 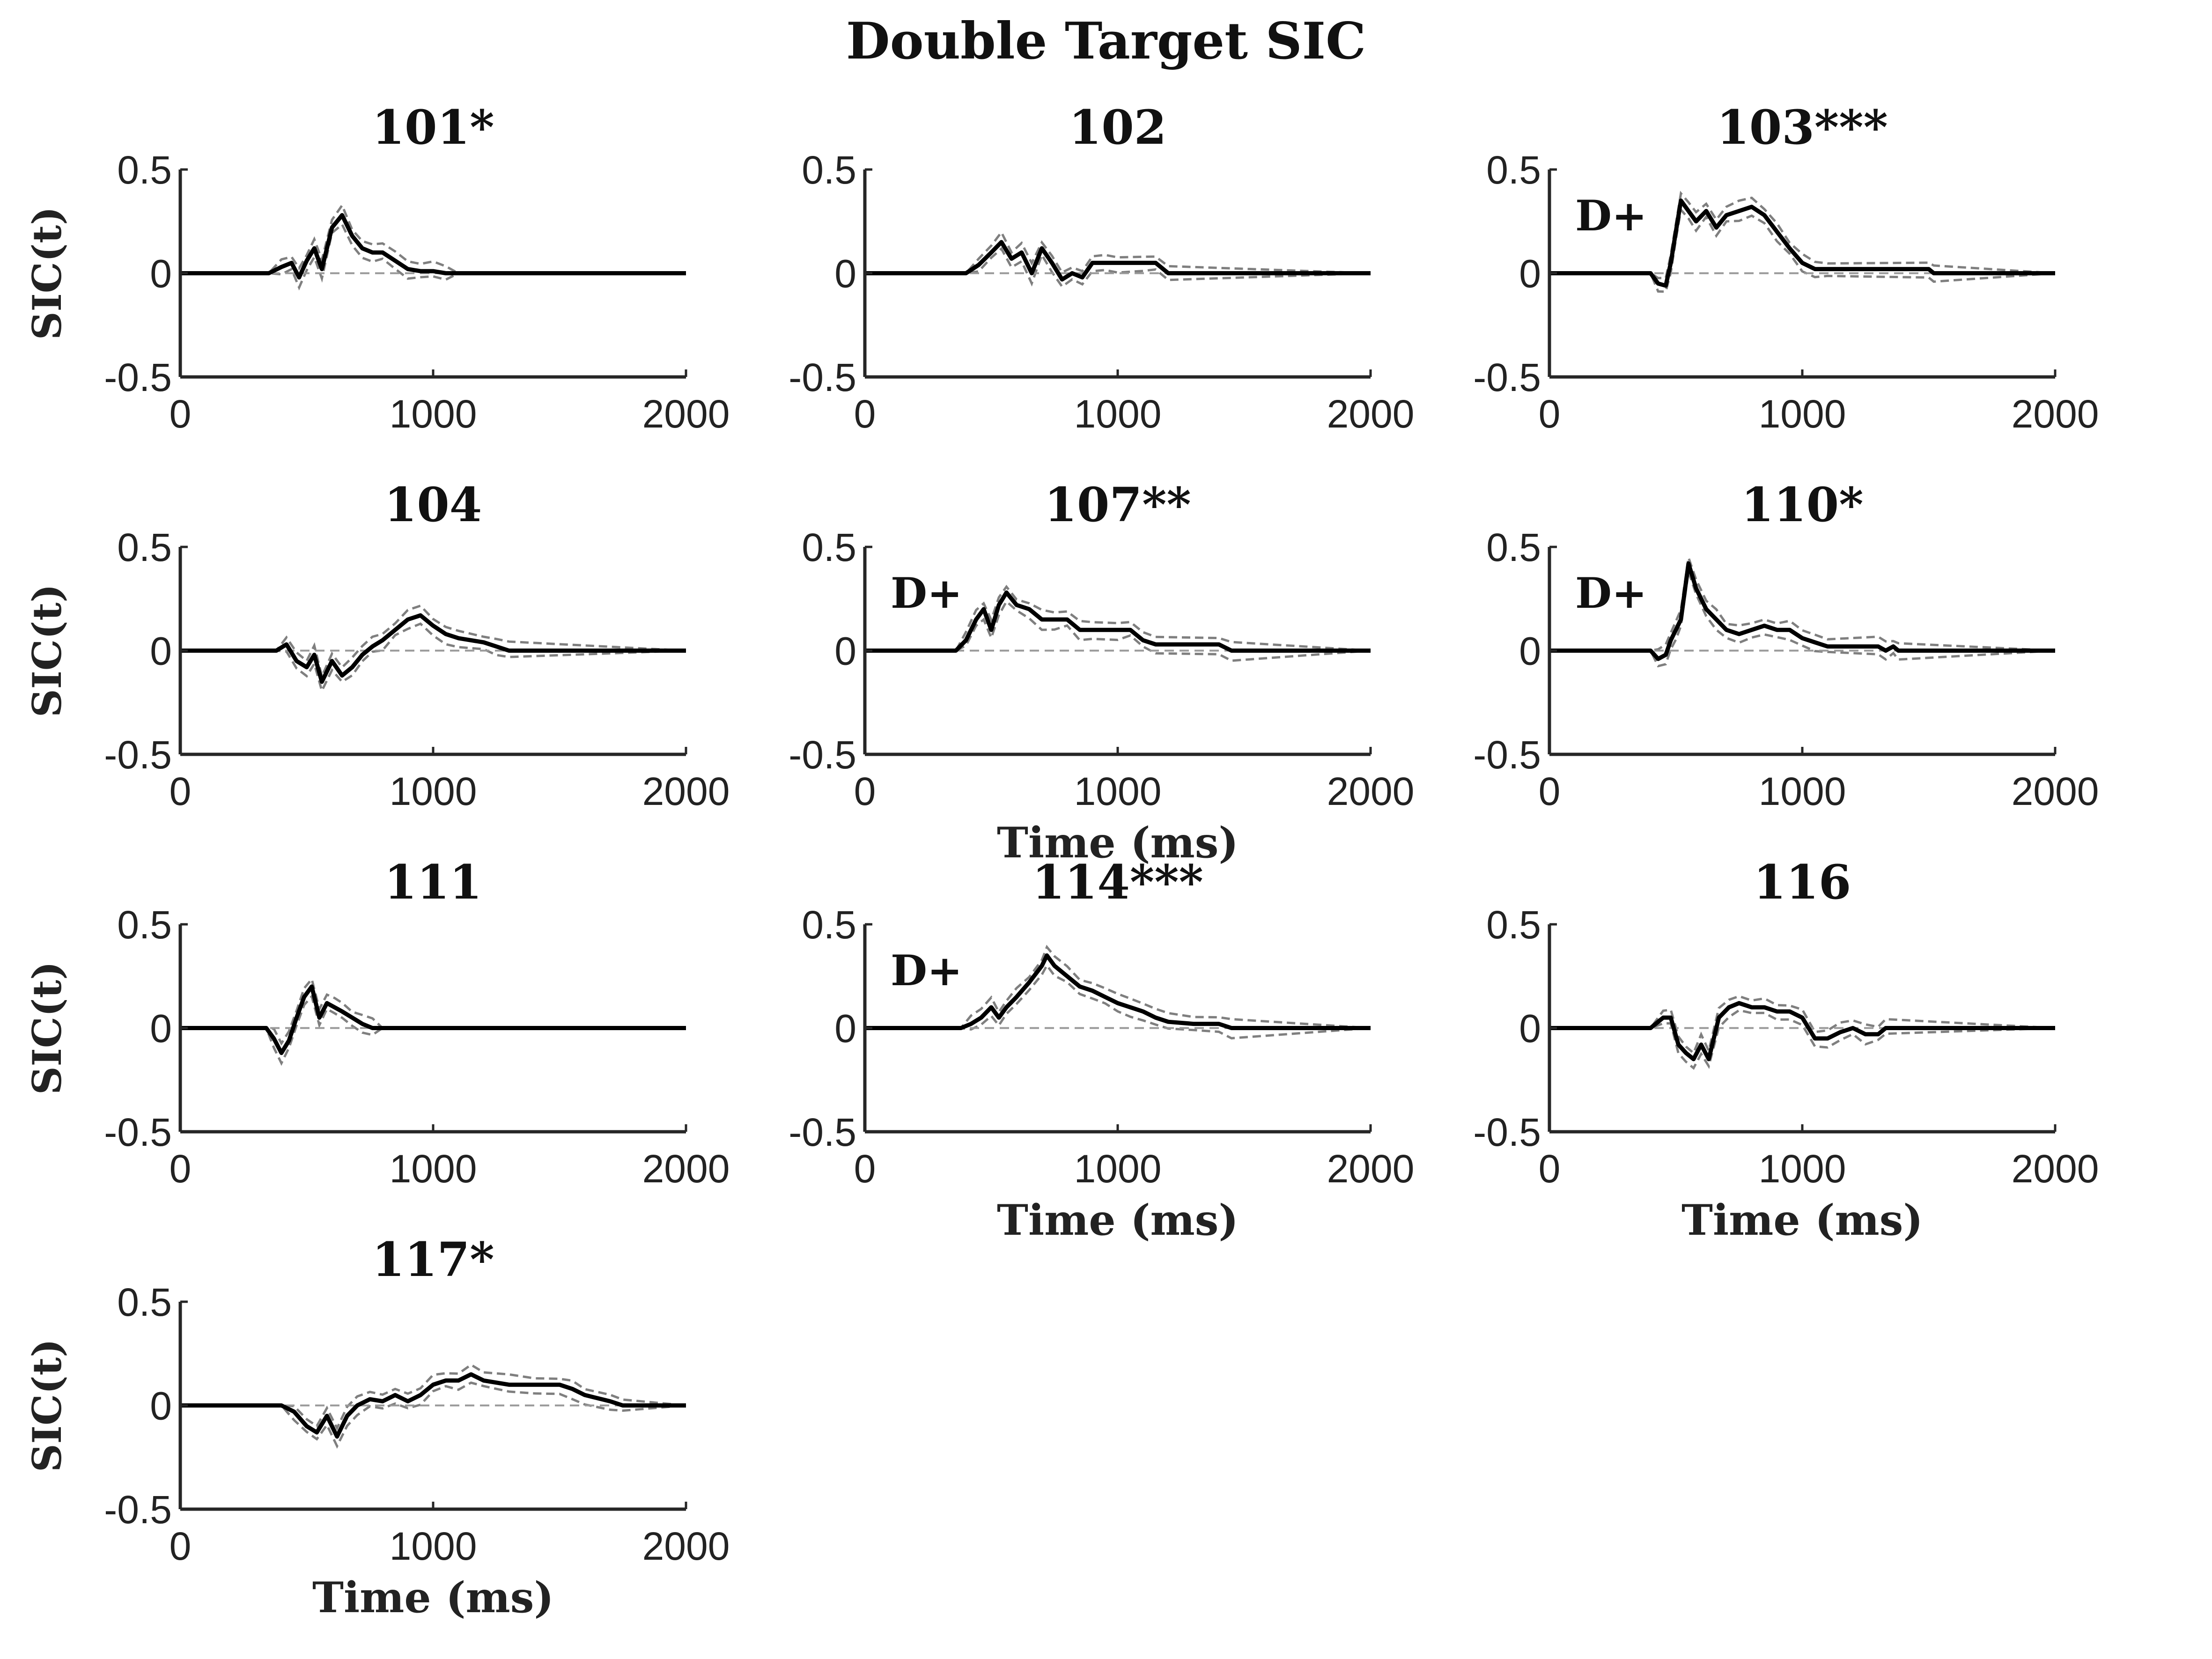 I want to click on subplot-title: 107**, so click(x=1118, y=505).